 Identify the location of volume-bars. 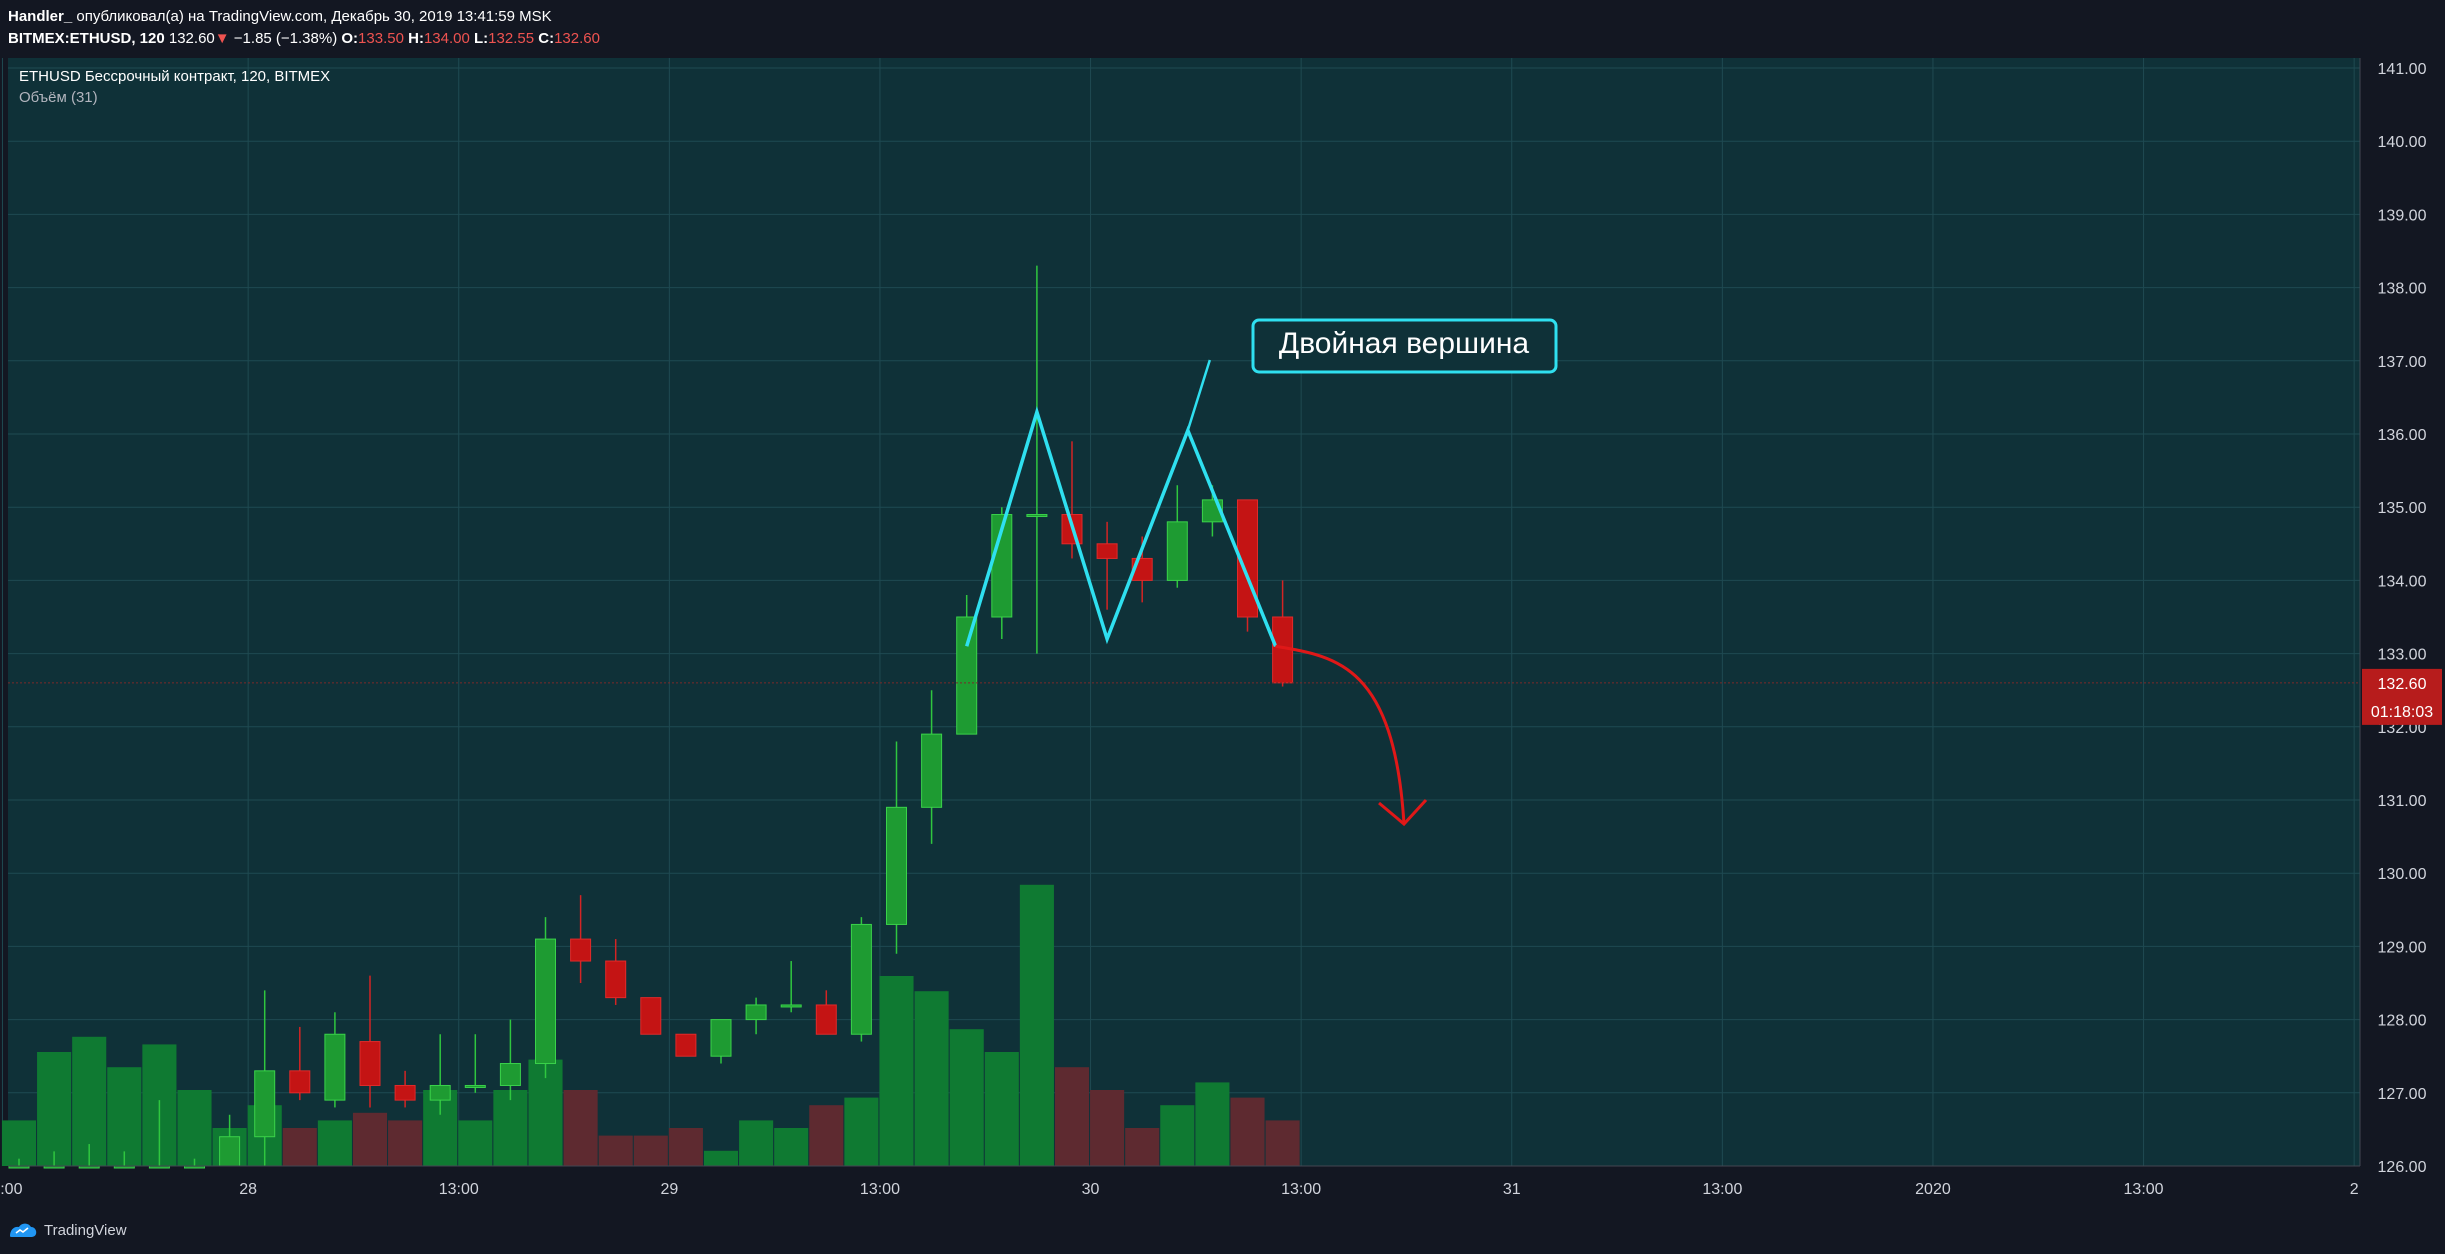
(650, 1025).